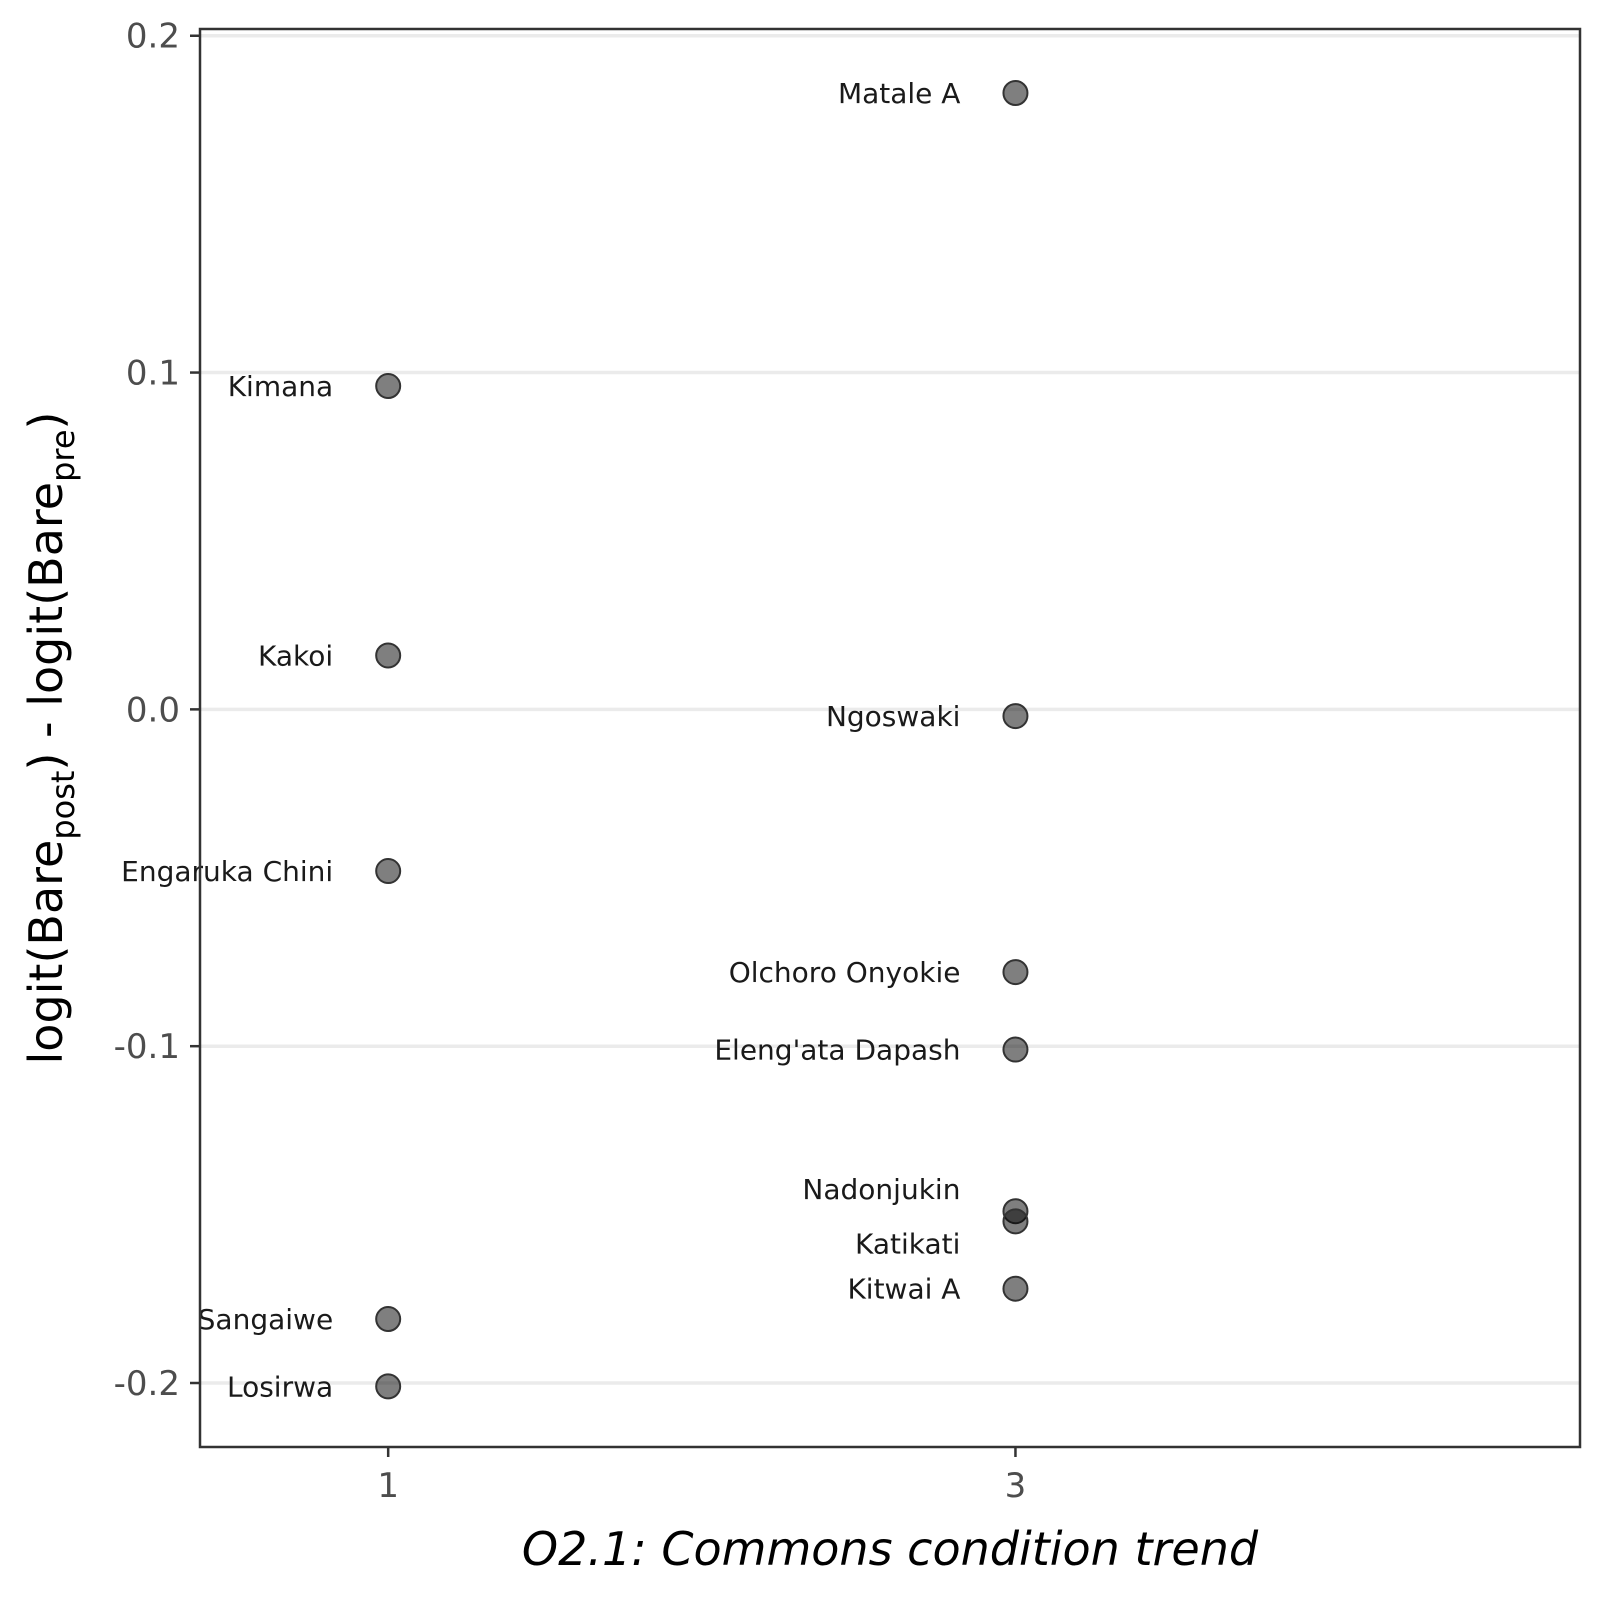 Image resolution: width=1600 pixels, height=1600 pixels. Describe the element at coordinates (280, 1386) in the screenshot. I see `point-label: Losirwa` at that location.